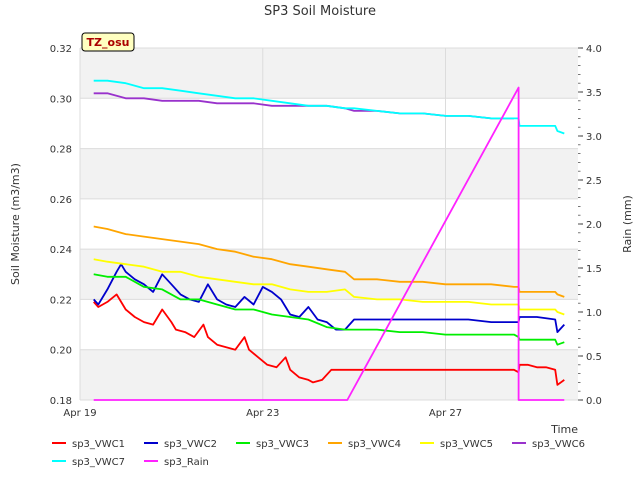 The width and height of the screenshot is (640, 484). I want to click on legend-label: sp3_Rain, so click(186, 462).